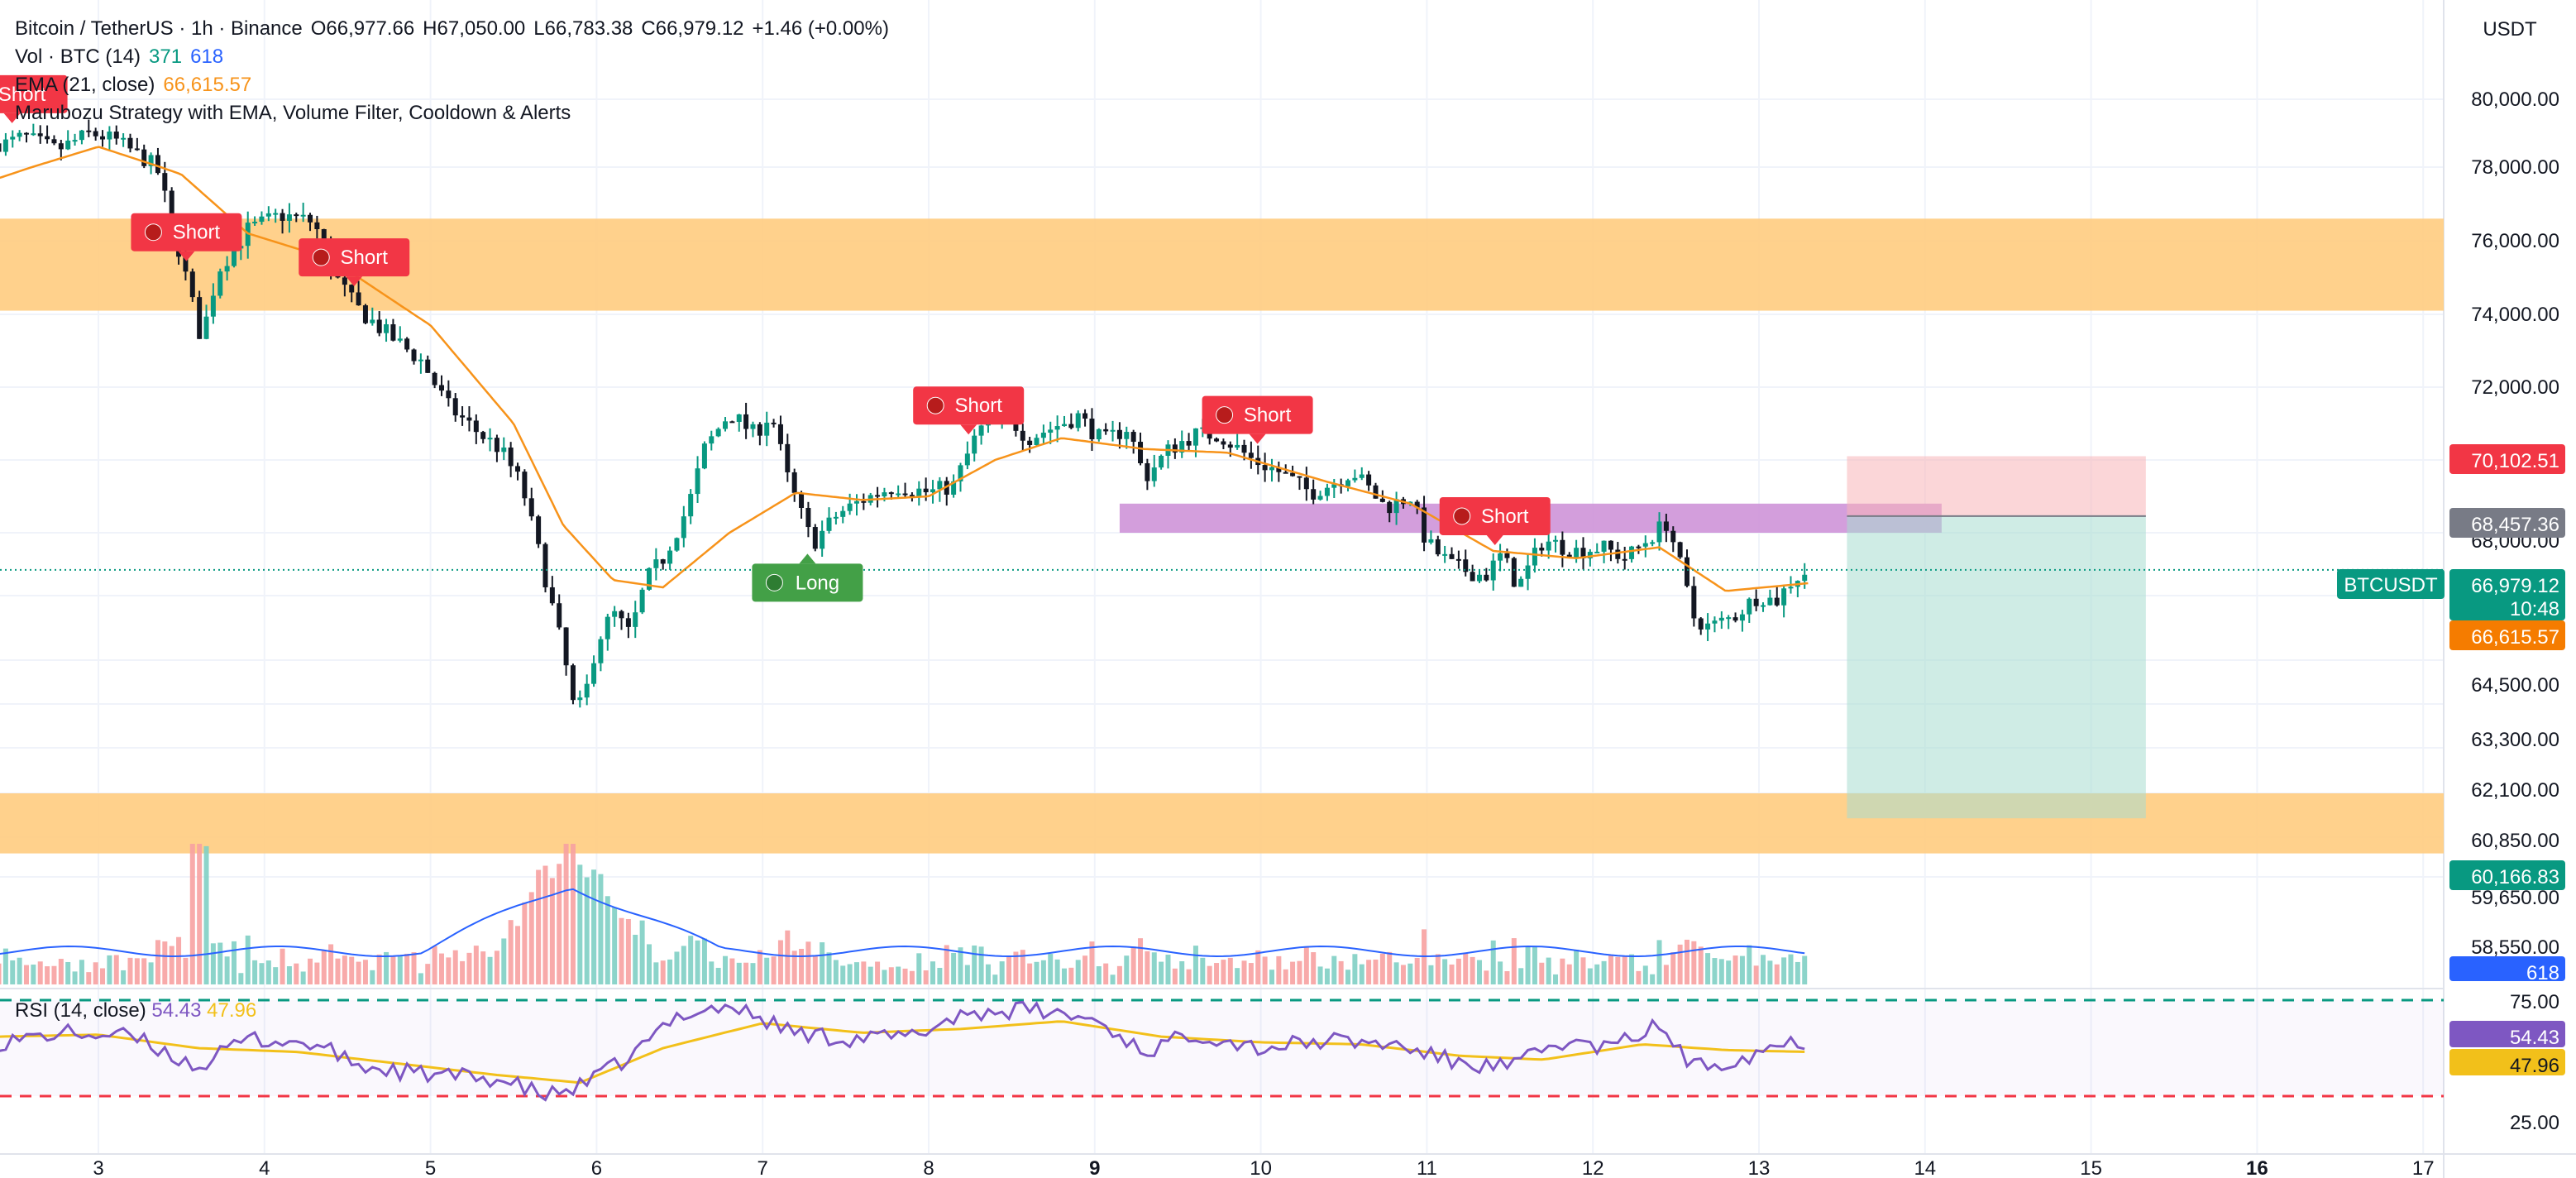 The image size is (2576, 1178). I want to click on rsi-legend: RSI (14, close) 54.43 47.96, so click(135, 1011).